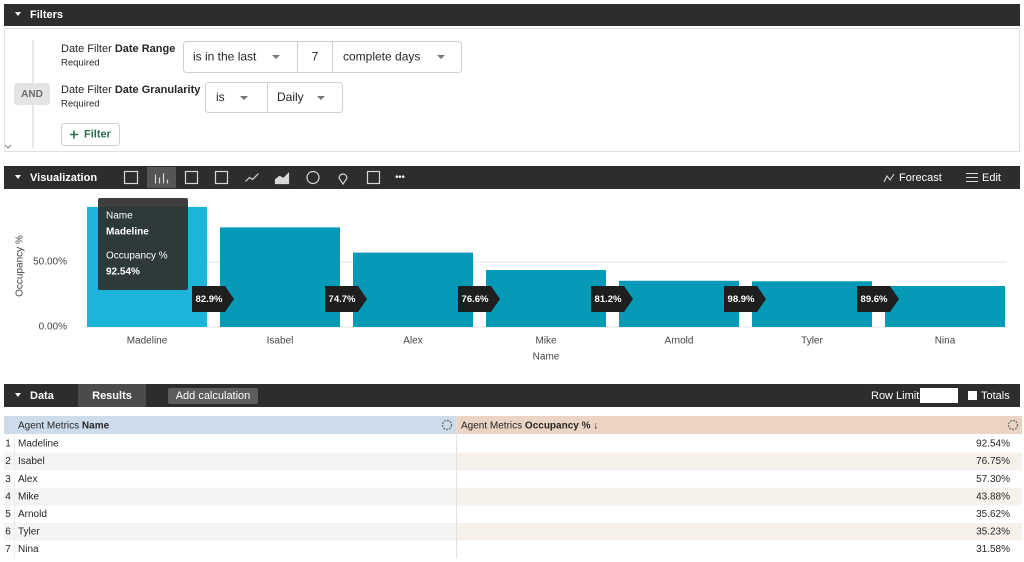 This screenshot has width=1024, height=562. I want to click on x-tick-label: Alex, so click(412, 341).